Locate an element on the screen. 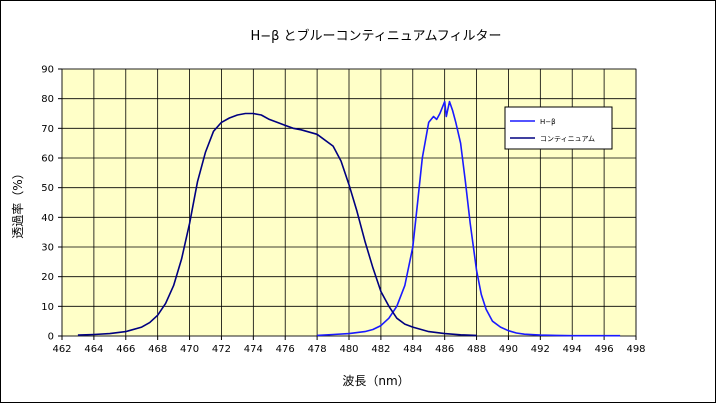 The height and width of the screenshot is (403, 716). x-tick-label: 480 is located at coordinates (348, 349).